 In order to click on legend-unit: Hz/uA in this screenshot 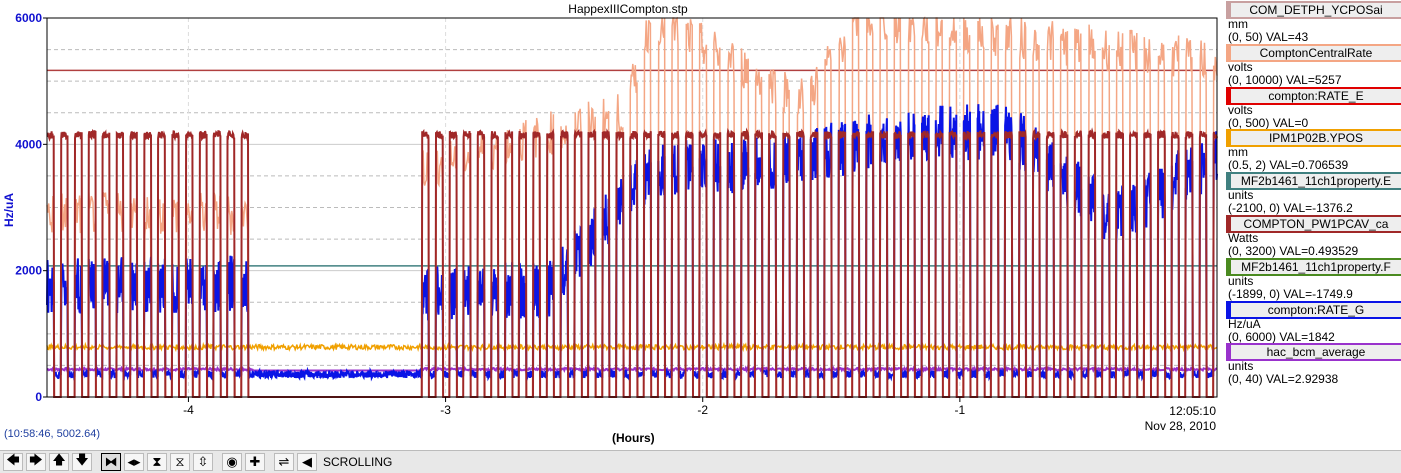, I will do `click(1244, 323)`.